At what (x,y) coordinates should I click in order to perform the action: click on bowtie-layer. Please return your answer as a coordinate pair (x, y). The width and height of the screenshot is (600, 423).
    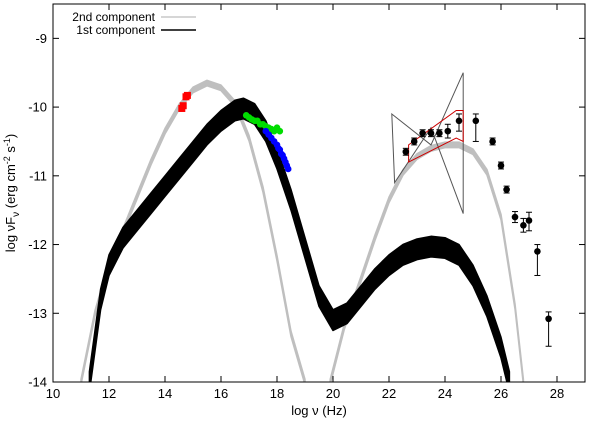
    Looking at the image, I should click on (427, 143).